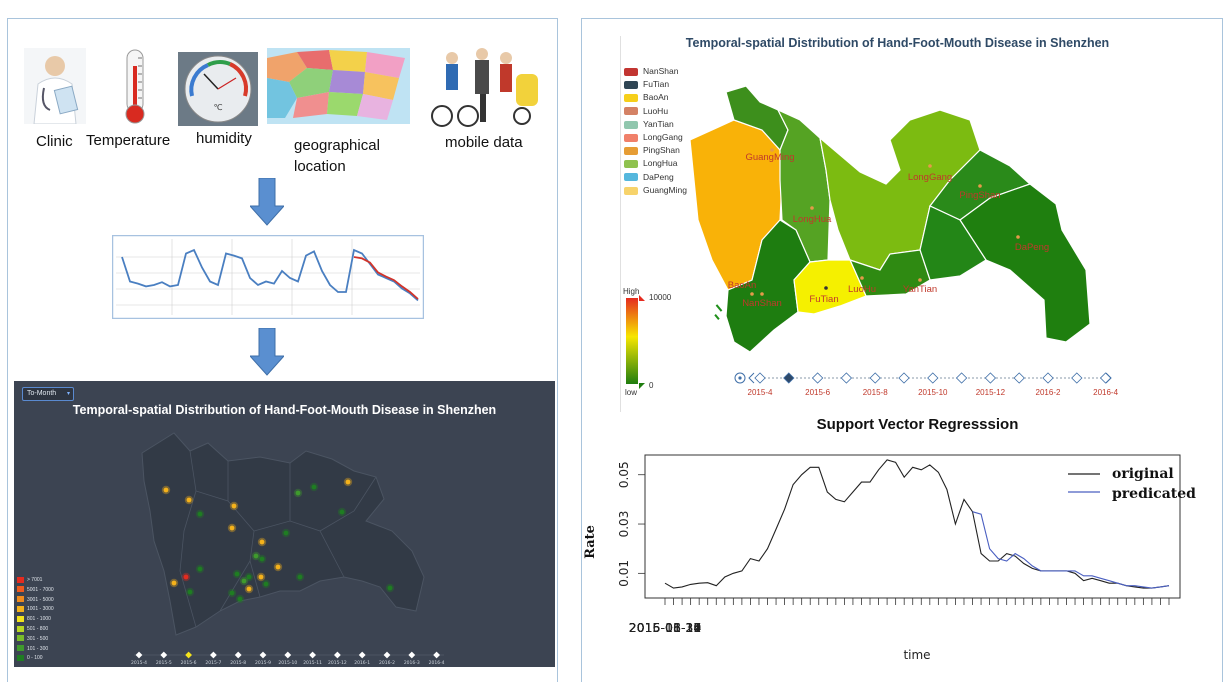  I want to click on district-luohu, so click(889, 273).